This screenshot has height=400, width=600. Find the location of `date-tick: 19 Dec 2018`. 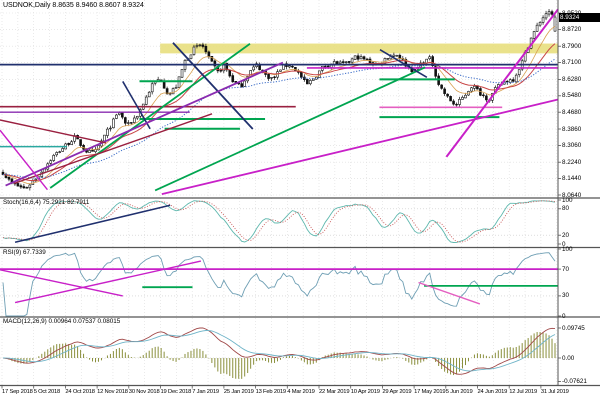

date-tick: 19 Dec 2018 is located at coordinates (176, 392).